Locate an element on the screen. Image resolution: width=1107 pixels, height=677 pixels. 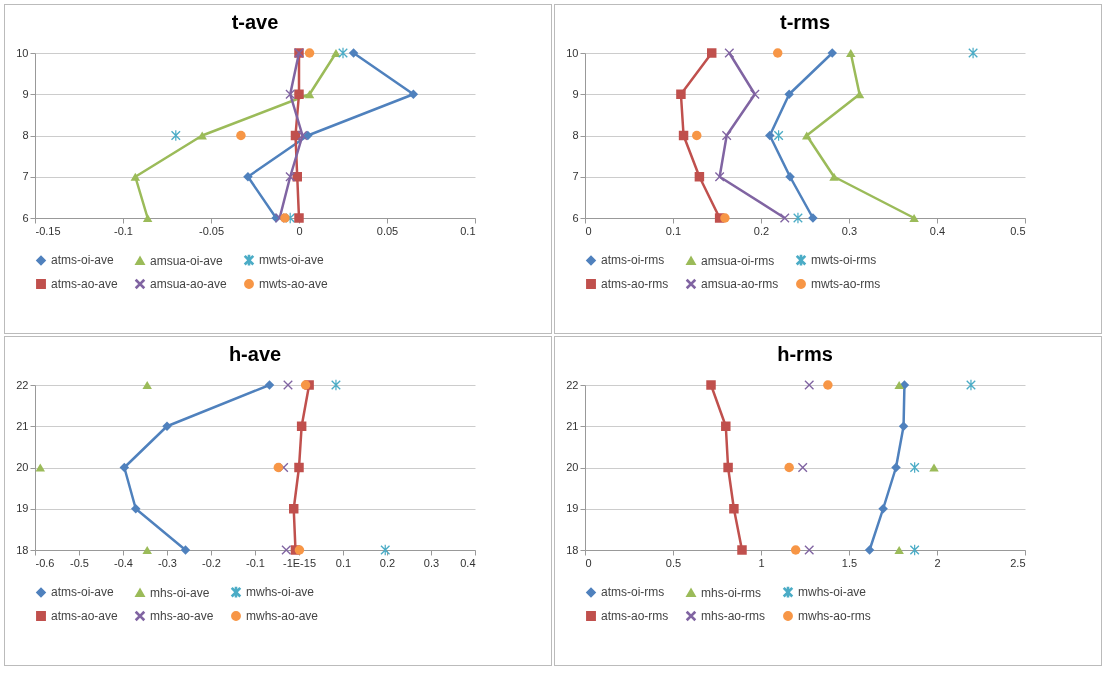
legend-label: mwhs-ao-rms is located at coordinates (834, 616).